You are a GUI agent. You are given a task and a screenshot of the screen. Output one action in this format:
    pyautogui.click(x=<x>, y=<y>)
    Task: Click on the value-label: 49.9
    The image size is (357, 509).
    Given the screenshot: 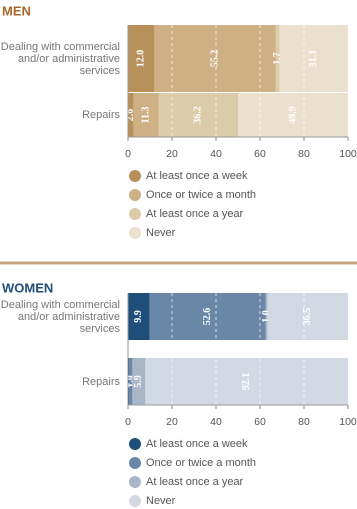 What is the action you would take?
    pyautogui.click(x=292, y=115)
    